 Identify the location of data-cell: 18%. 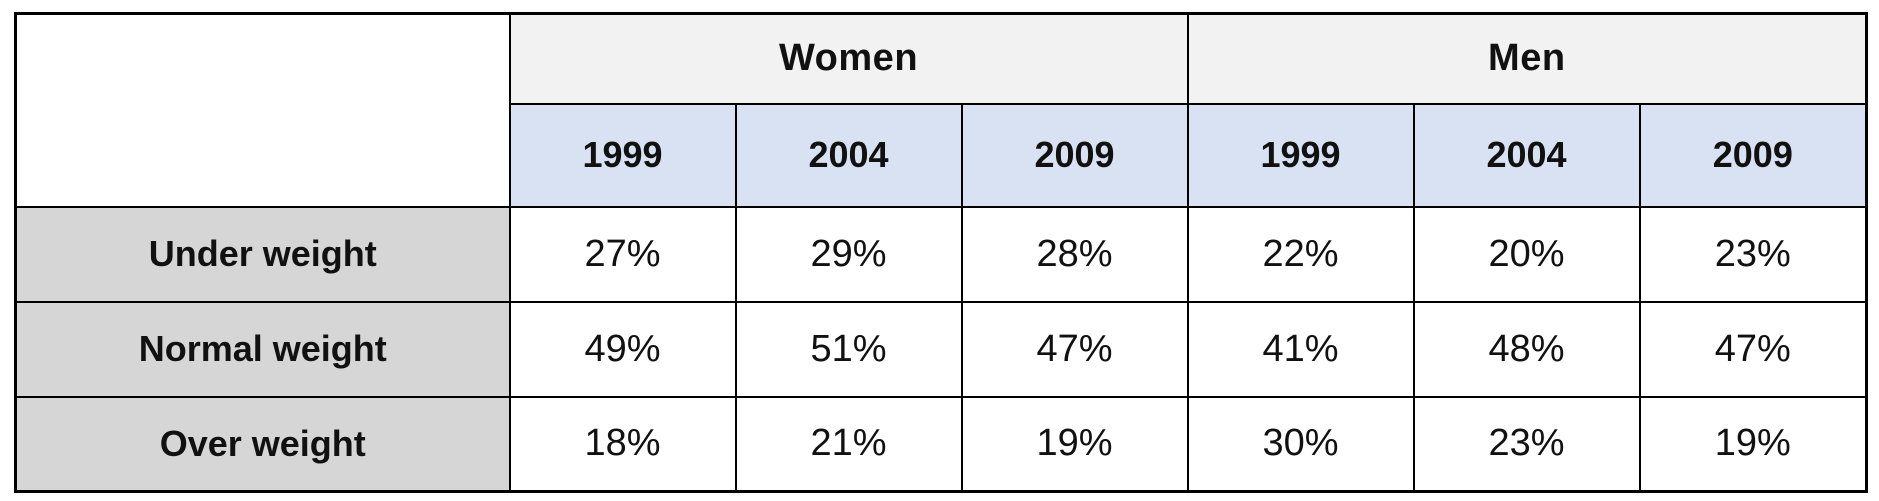
(622, 444).